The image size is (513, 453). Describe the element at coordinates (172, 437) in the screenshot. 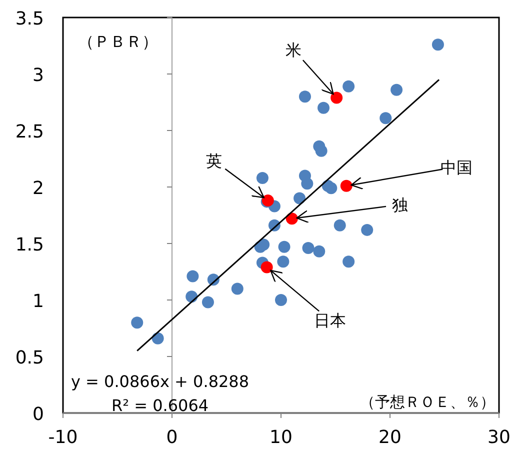

I see `x-tick-label: 0` at that location.